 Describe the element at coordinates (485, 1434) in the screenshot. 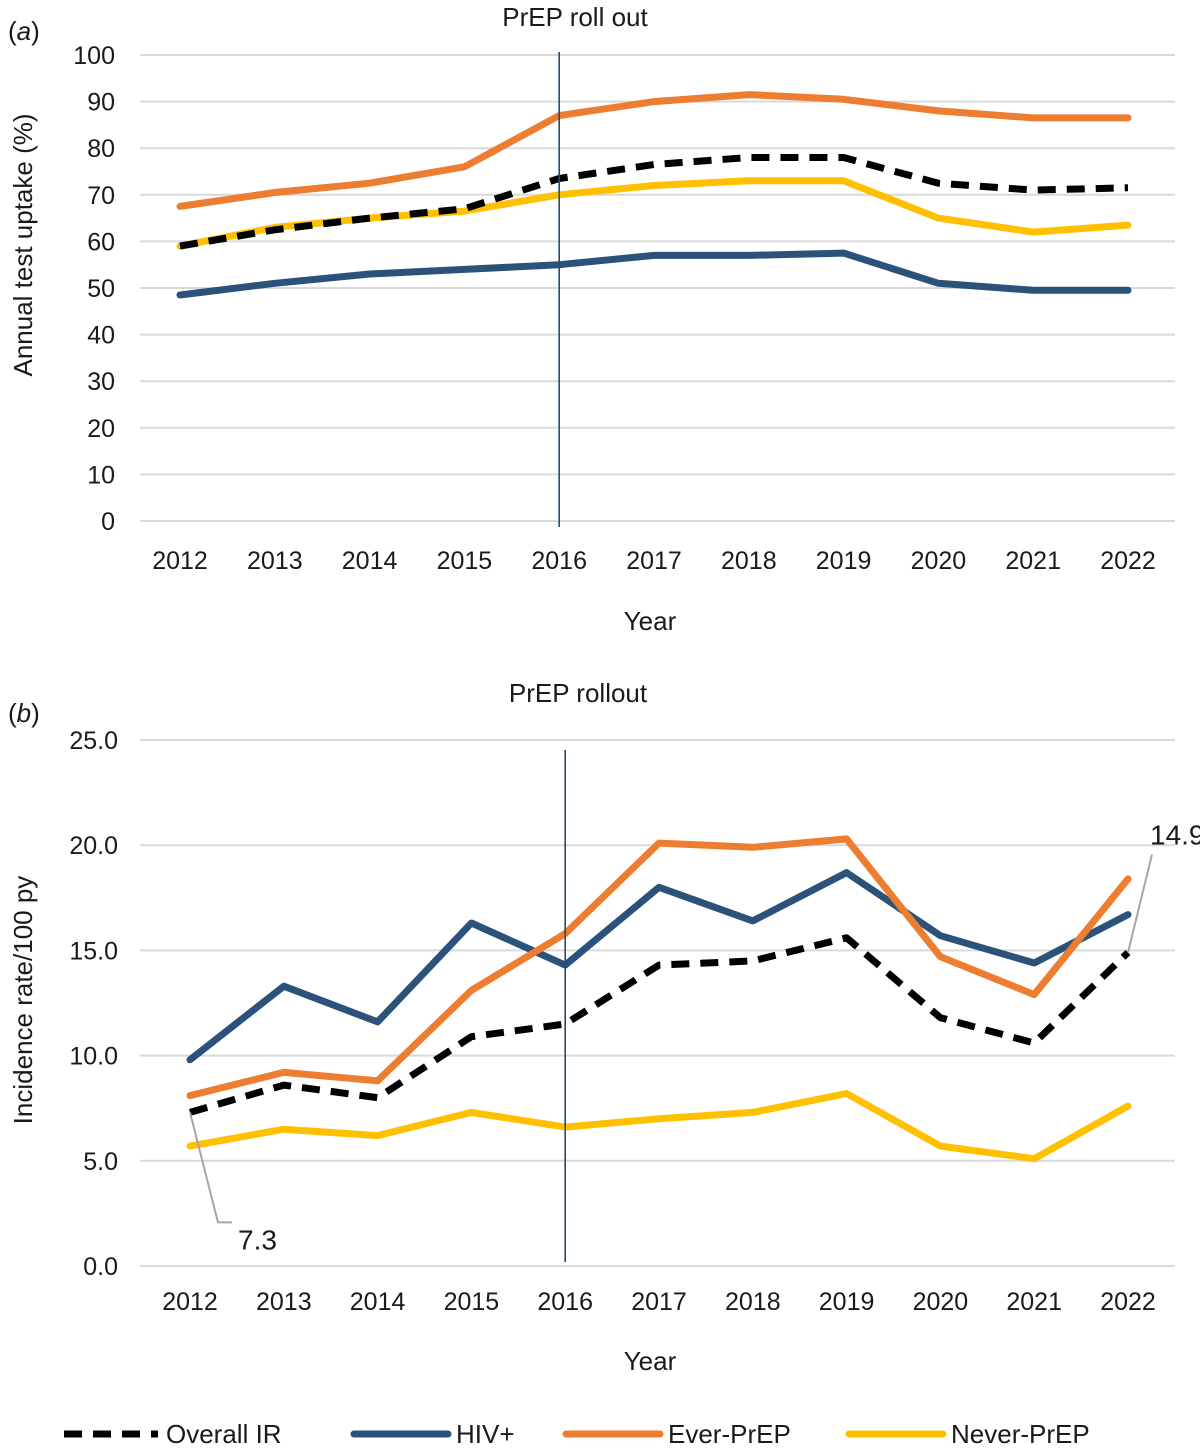

I see `legend-label: HIV+` at that location.